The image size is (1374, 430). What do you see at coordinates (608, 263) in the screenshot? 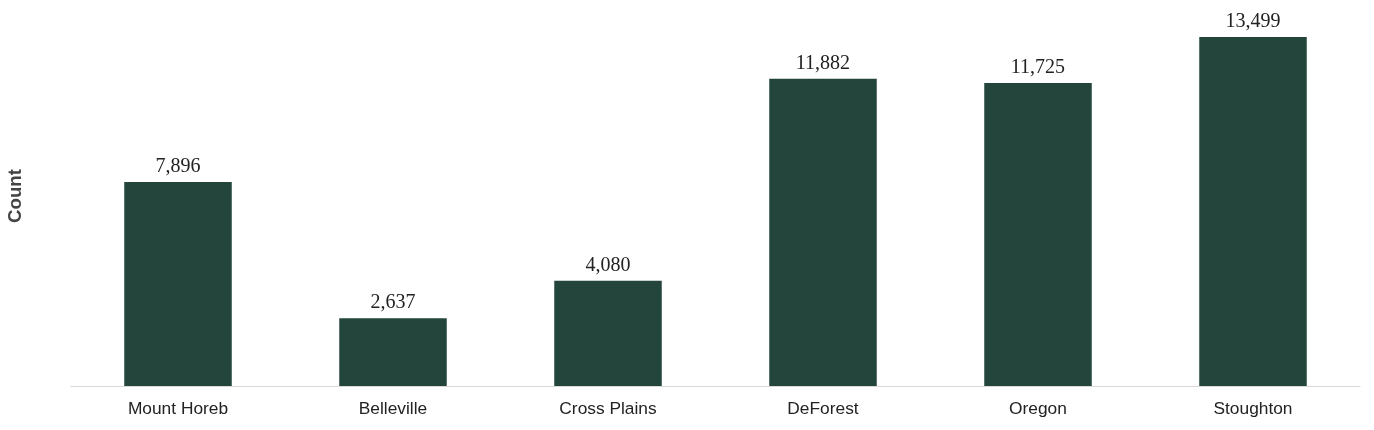
I see `data-label: 4,080` at bounding box center [608, 263].